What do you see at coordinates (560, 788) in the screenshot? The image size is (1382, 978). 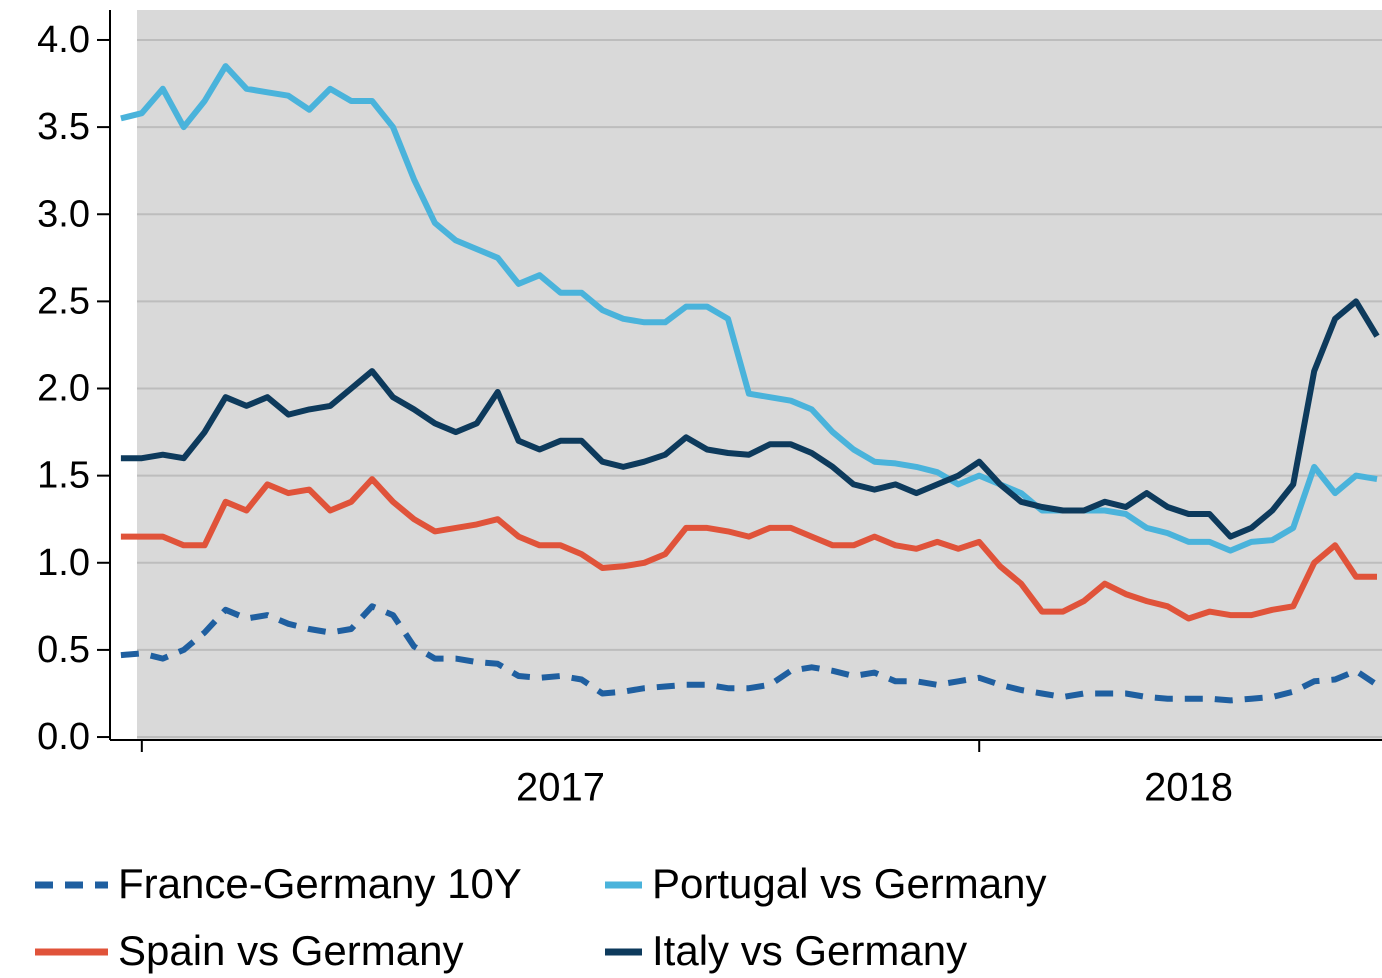 I see `x-tick-label: 2017` at bounding box center [560, 788].